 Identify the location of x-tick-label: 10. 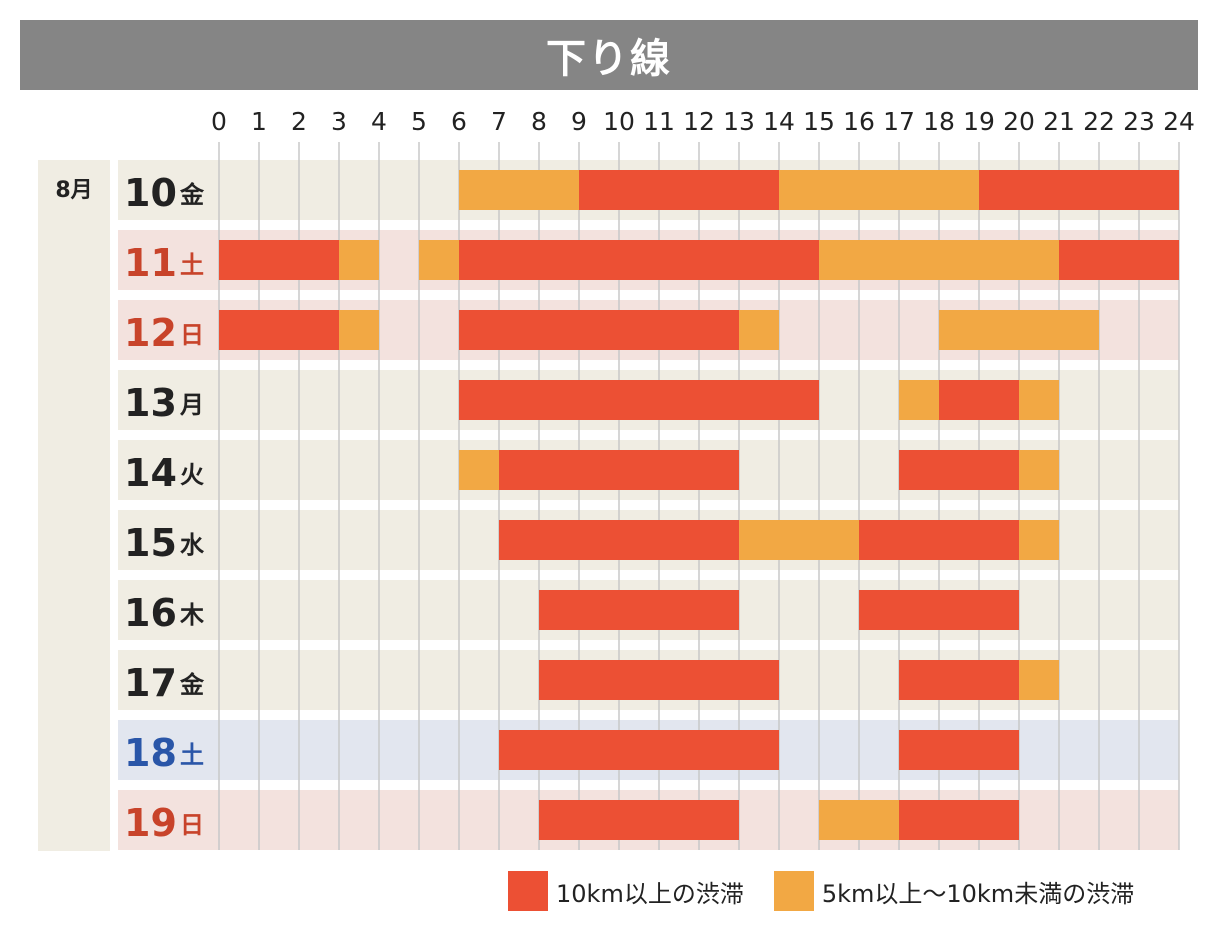
(619, 121).